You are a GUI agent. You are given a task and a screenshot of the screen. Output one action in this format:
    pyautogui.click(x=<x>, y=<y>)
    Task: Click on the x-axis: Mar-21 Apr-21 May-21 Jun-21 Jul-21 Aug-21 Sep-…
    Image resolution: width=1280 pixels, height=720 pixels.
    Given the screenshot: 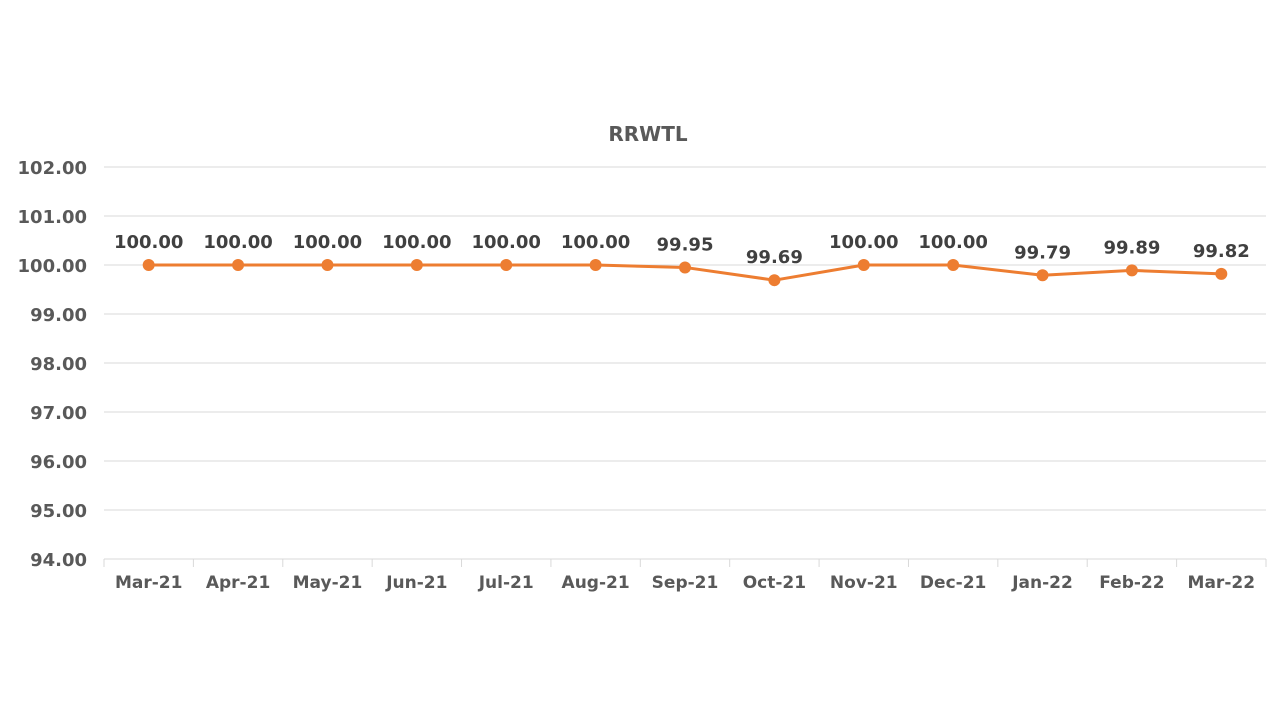 What is the action you would take?
    pyautogui.click(x=685, y=575)
    